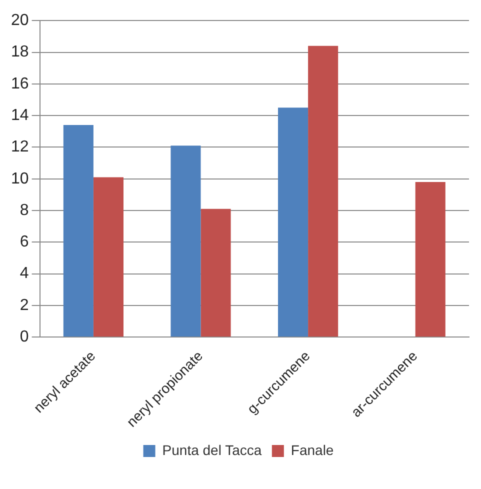 The width and height of the screenshot is (481, 489). I want to click on y-tick-label: 12, so click(20, 147).